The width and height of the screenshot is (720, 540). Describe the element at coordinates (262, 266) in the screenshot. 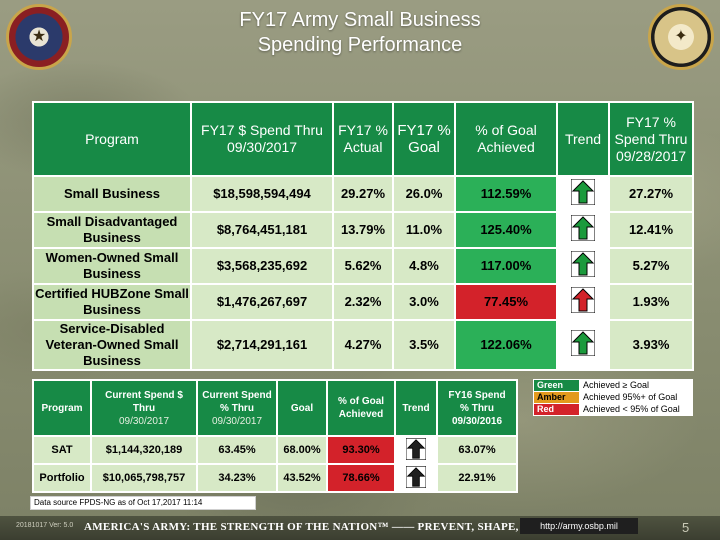

I see `cell-spend: $3,568,235,692` at that location.